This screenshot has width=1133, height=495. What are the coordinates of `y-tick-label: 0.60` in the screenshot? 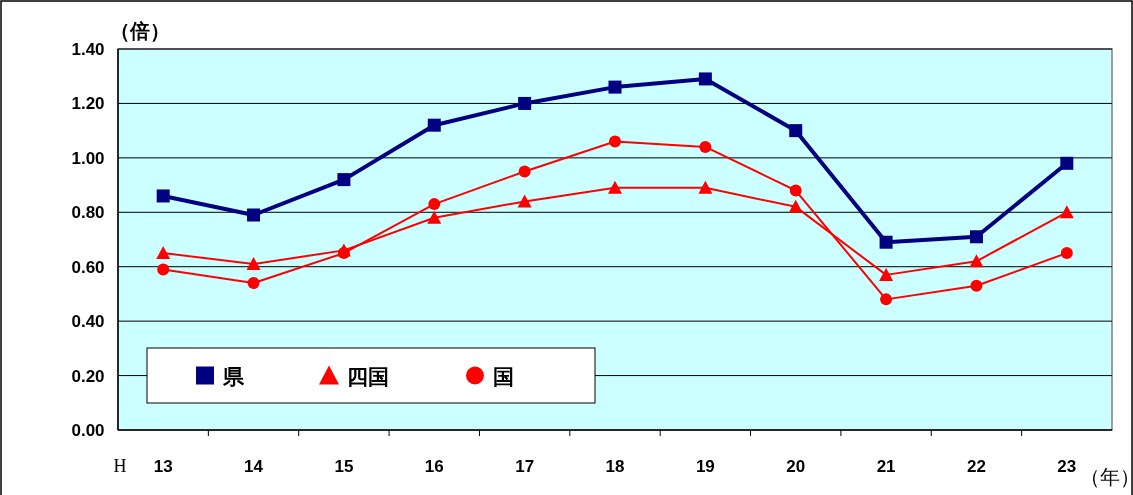 It's located at (88, 267).